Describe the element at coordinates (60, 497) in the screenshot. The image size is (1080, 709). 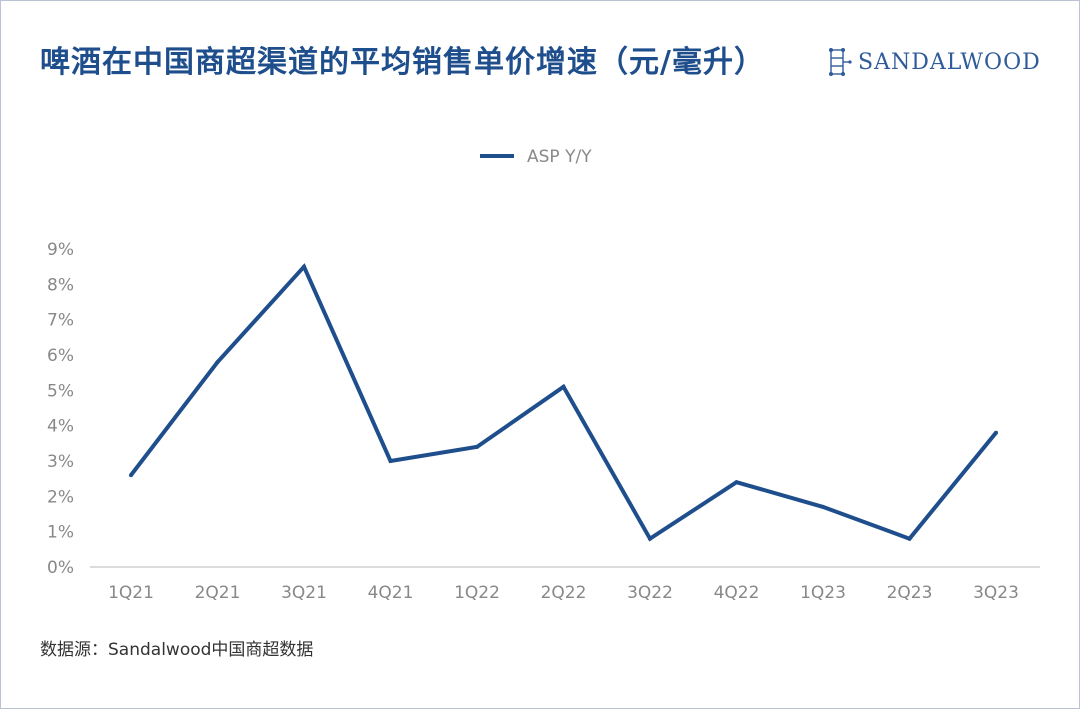
I see `y-tick-label: 2%` at that location.